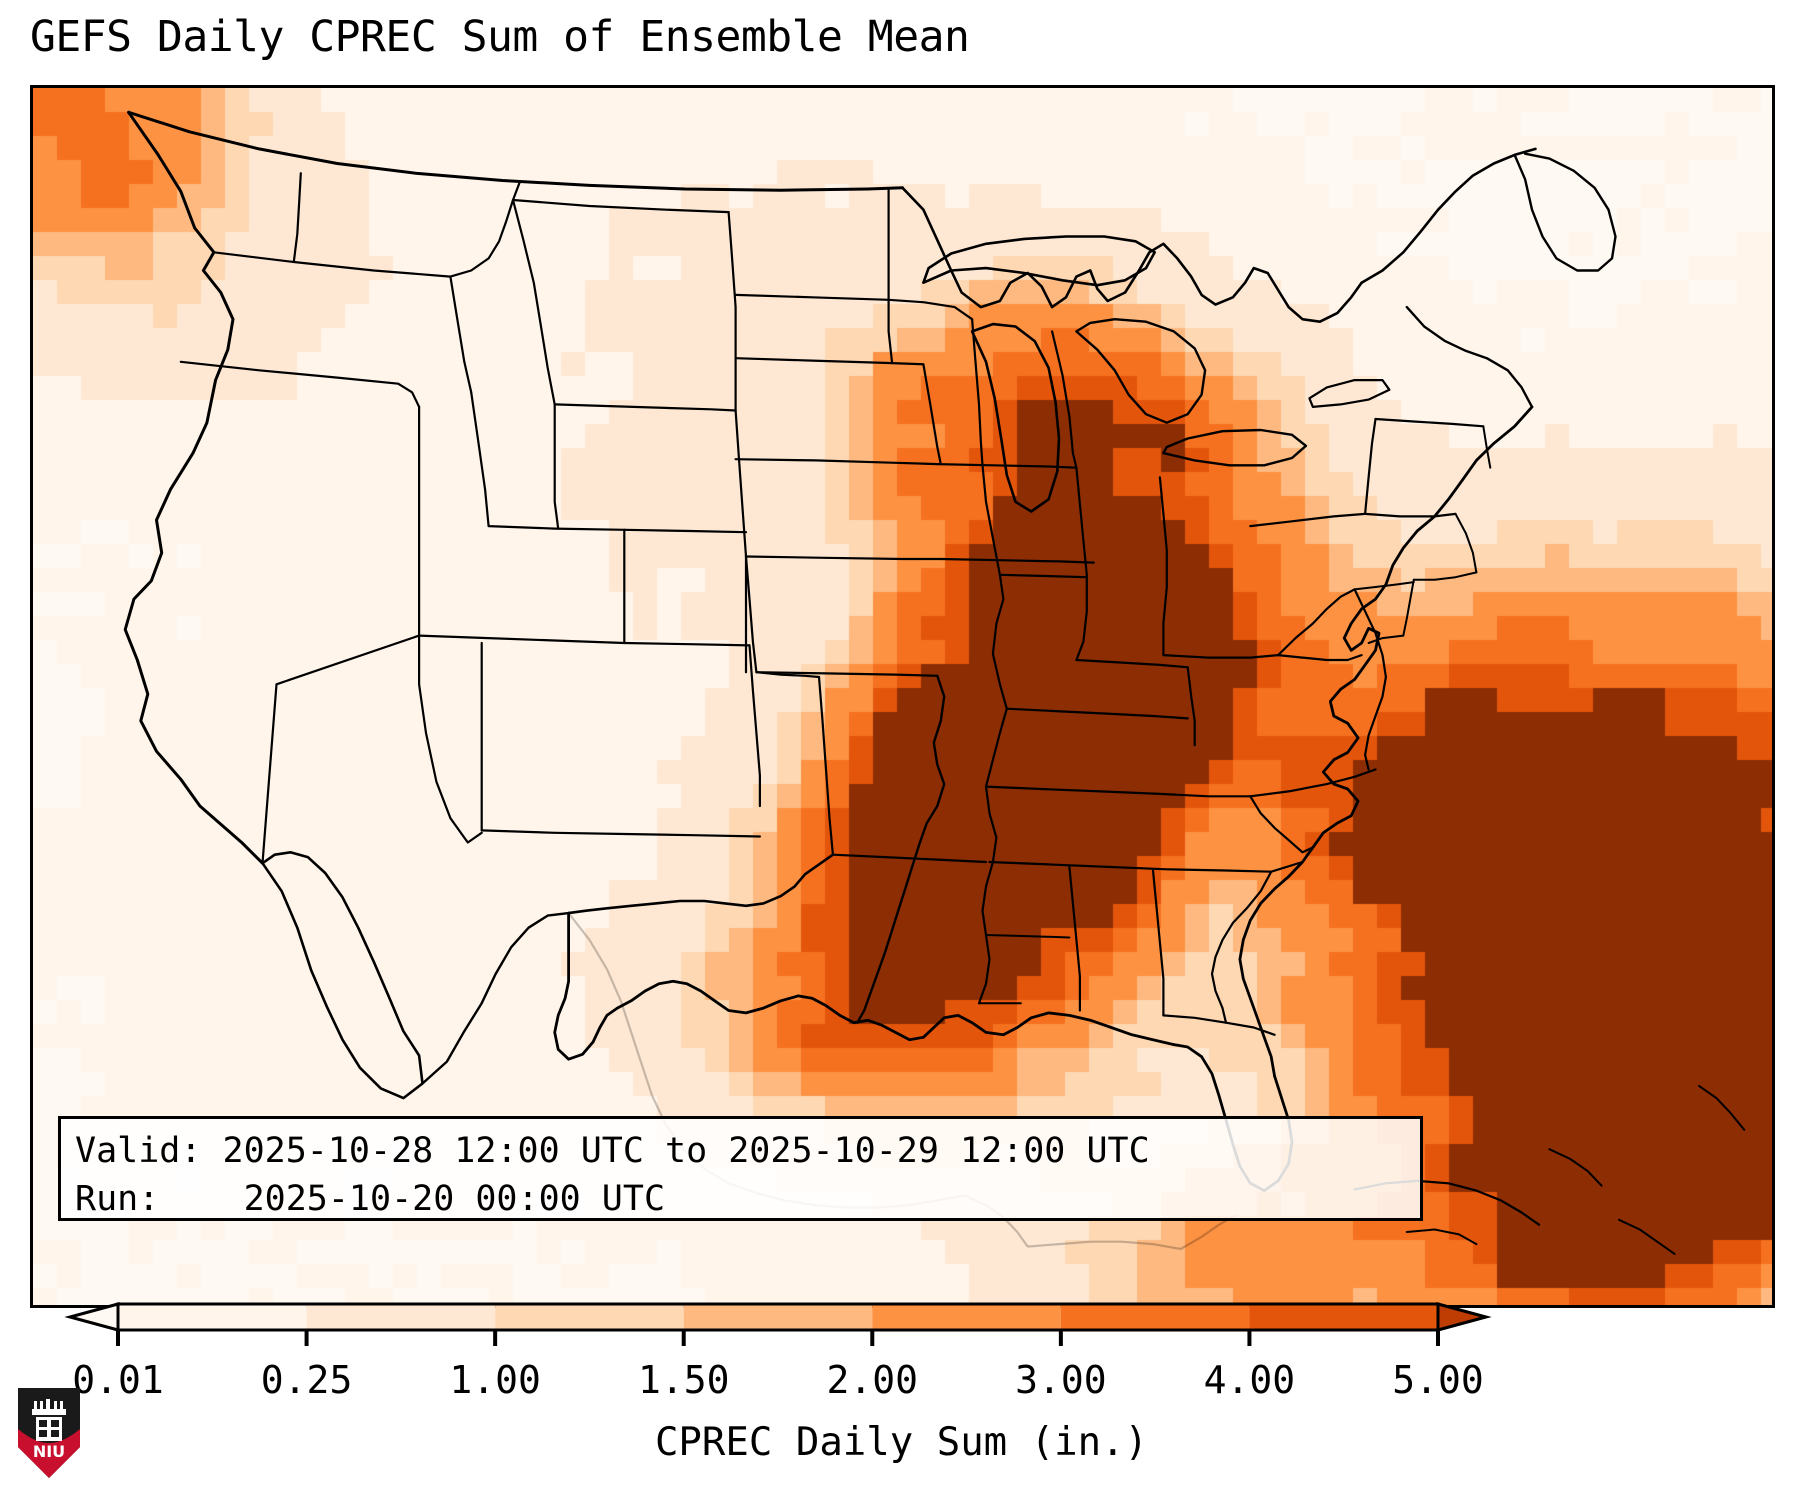  What do you see at coordinates (1061, 1380) in the screenshot?
I see `colorbar-tick-label: 3.00` at bounding box center [1061, 1380].